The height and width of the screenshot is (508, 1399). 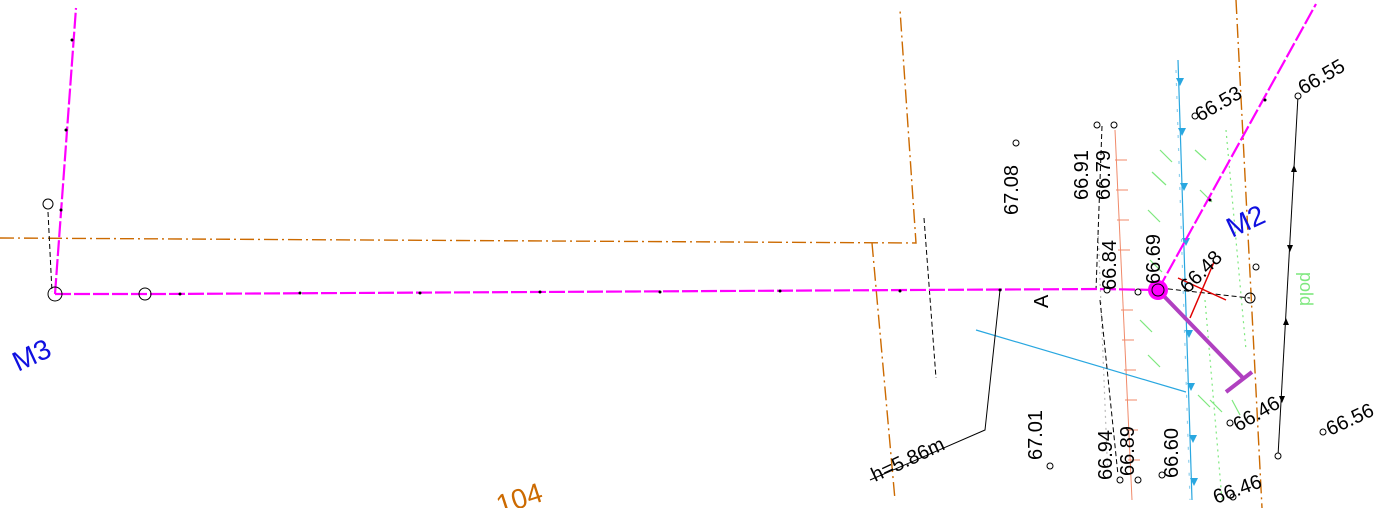 I want to click on elevation-label: 66.53, so click(x=1219, y=104).